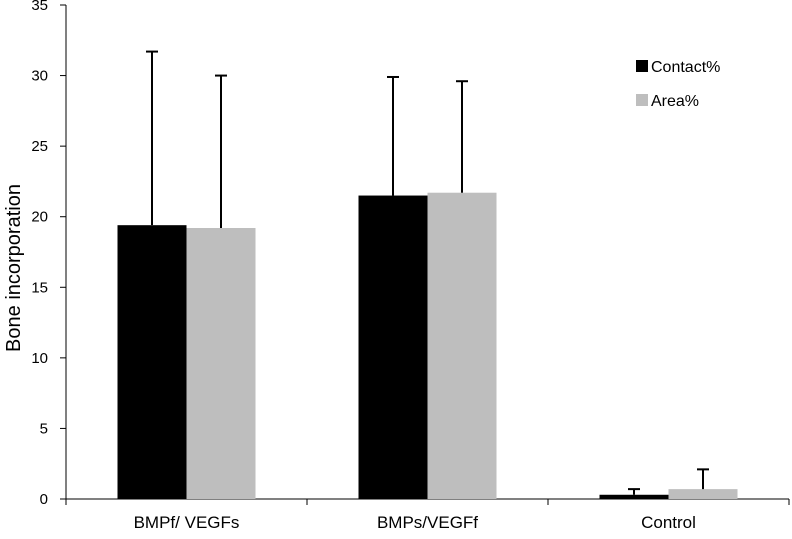 The height and width of the screenshot is (539, 792). I want to click on legend: Contact% Area%, so click(678, 84).